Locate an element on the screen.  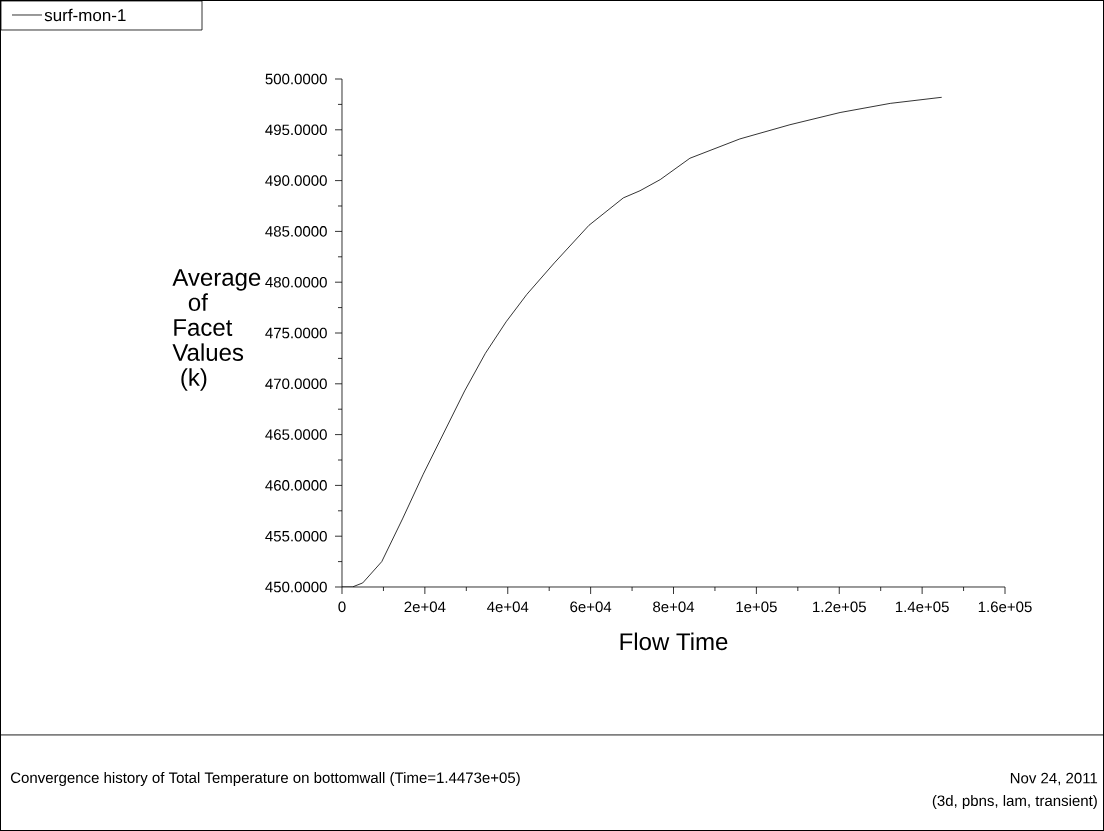
x-tick-label: 0 is located at coordinates (342, 607).